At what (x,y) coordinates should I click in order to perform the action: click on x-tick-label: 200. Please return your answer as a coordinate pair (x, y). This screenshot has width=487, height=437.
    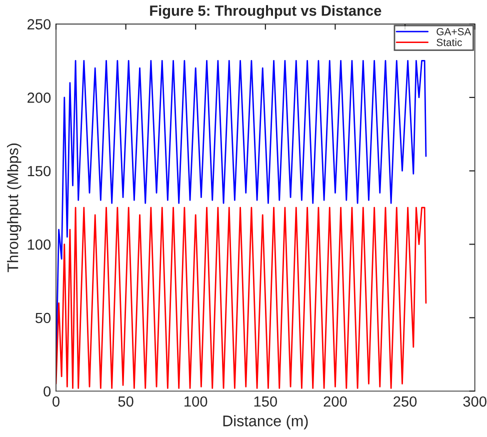
    Looking at the image, I should click on (335, 401).